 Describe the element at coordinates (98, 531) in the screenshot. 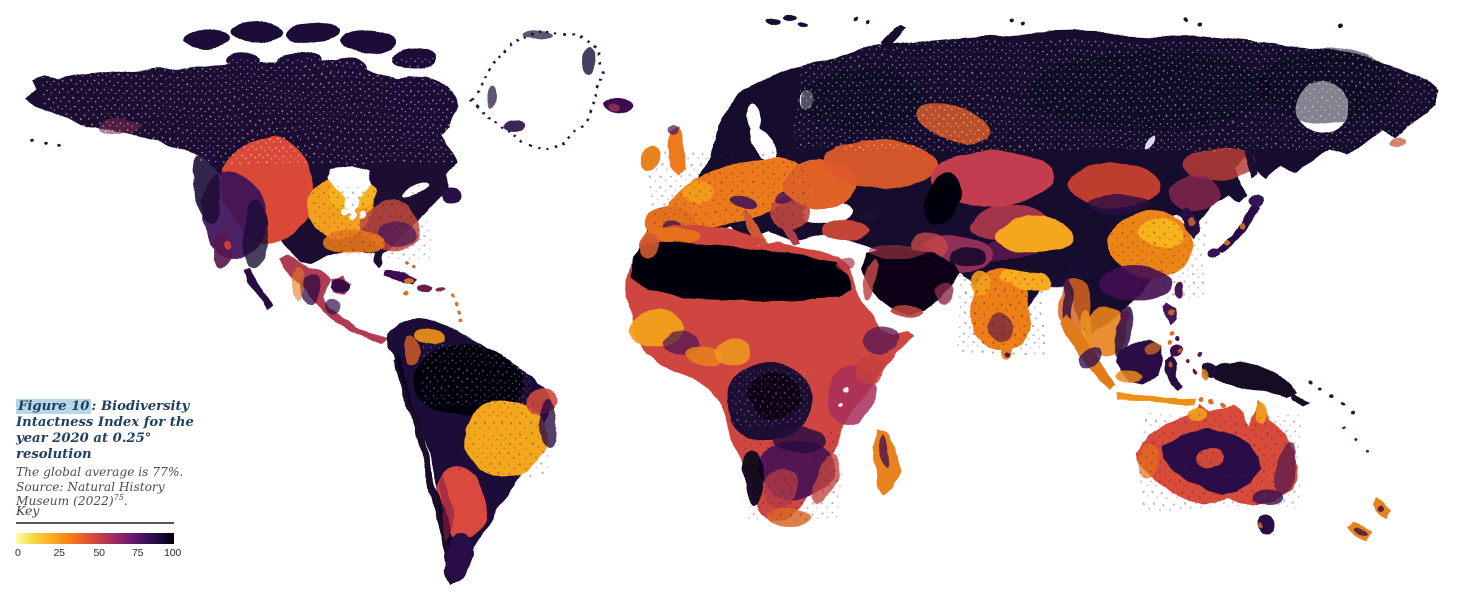

I see `map-key: Key 0 25 50 75 100` at that location.